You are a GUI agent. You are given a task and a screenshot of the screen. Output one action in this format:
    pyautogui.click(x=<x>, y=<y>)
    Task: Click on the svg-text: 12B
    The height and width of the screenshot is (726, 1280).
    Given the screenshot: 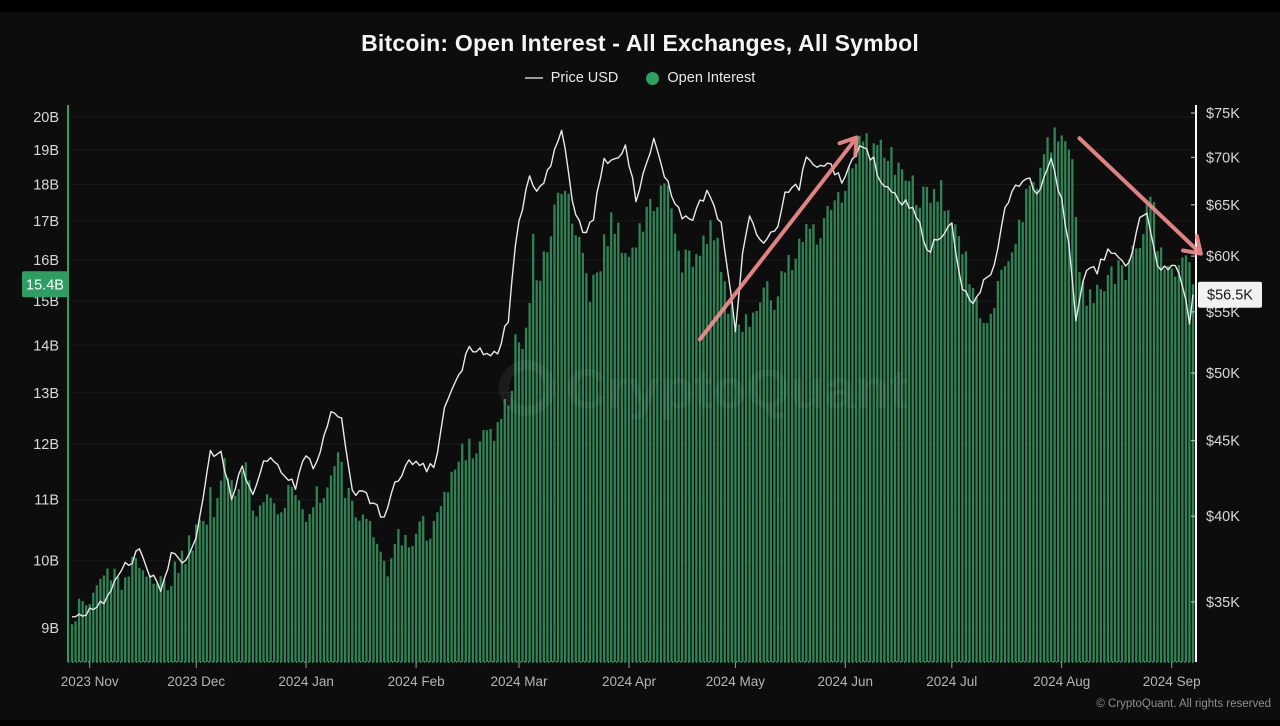 What is the action you would take?
    pyautogui.click(x=46, y=445)
    